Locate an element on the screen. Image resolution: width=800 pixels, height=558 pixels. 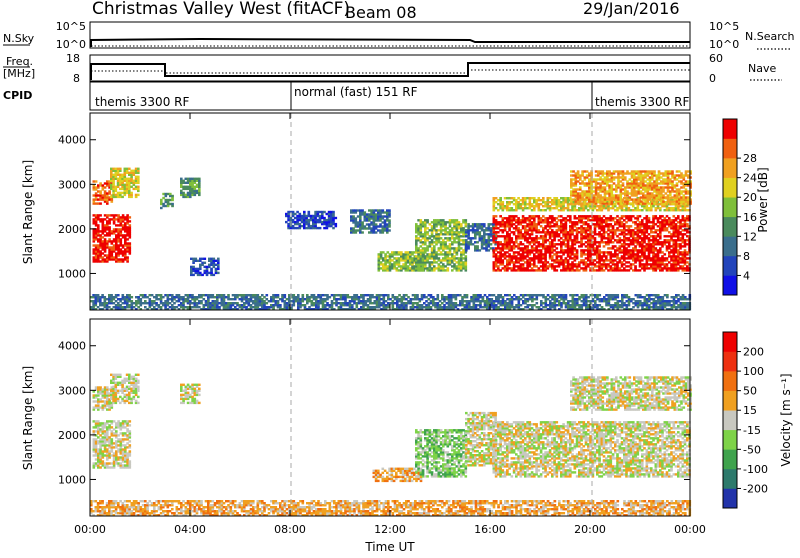
freq-tick-bottom-left: 8 is located at coordinates (76, 78).